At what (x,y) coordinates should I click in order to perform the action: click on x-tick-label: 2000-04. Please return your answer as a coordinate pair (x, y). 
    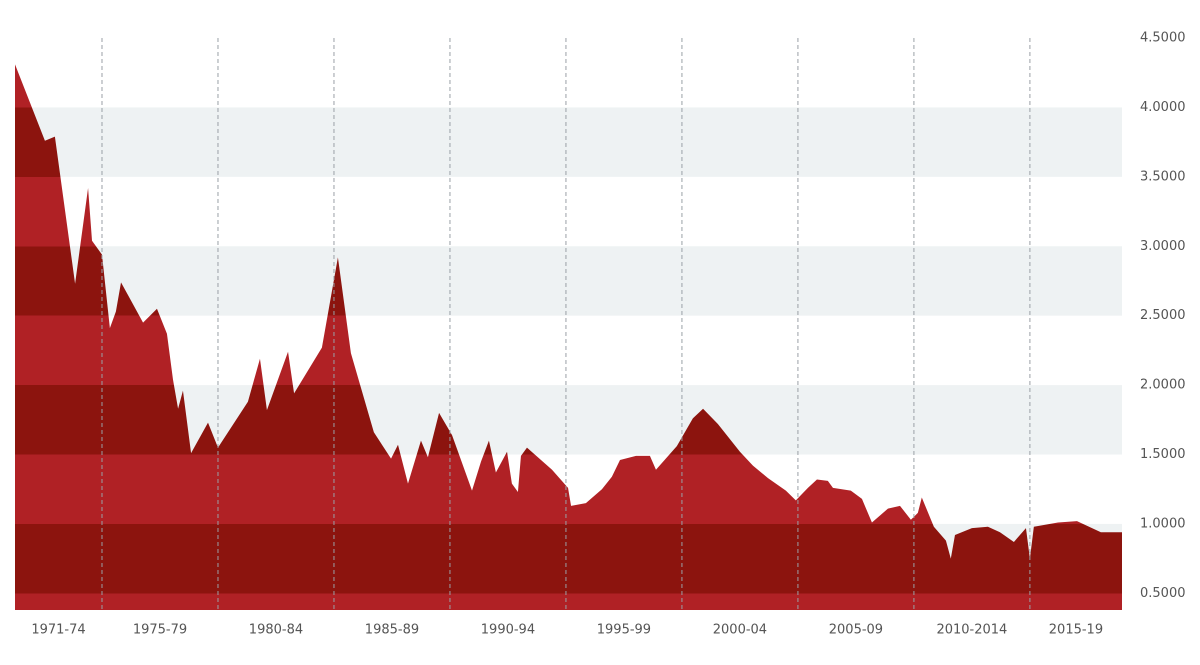
    Looking at the image, I should click on (740, 630).